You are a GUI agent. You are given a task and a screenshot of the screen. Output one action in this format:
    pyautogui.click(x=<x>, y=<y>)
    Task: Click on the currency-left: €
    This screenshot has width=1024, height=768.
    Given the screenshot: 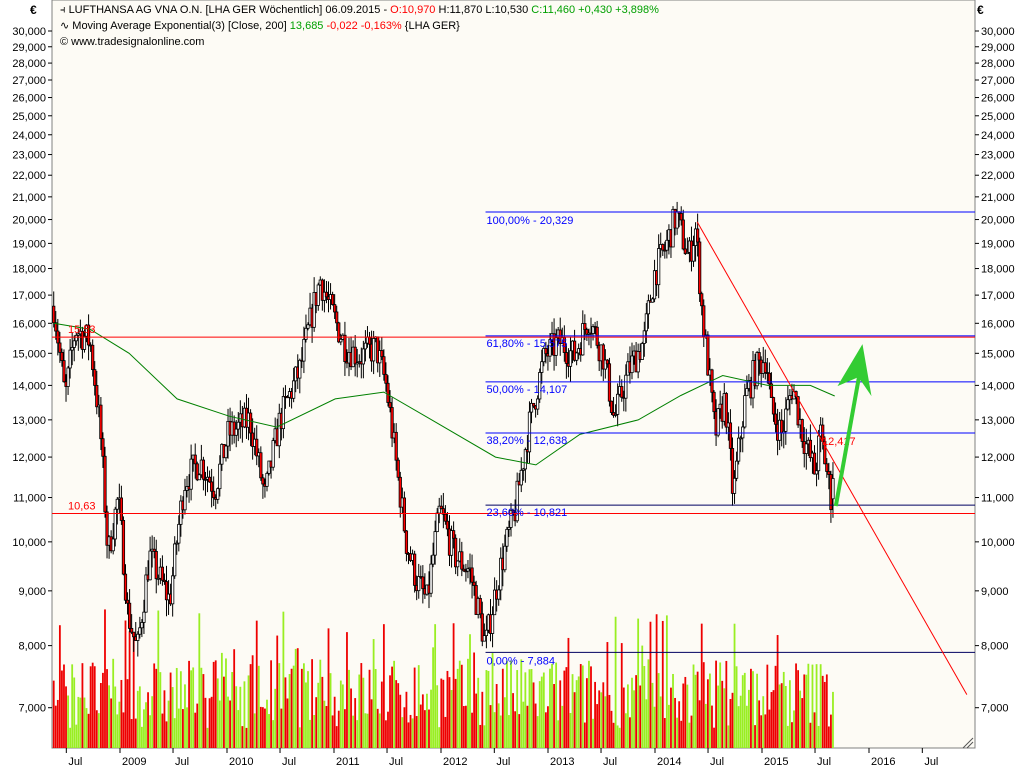 What is the action you would take?
    pyautogui.click(x=33, y=10)
    